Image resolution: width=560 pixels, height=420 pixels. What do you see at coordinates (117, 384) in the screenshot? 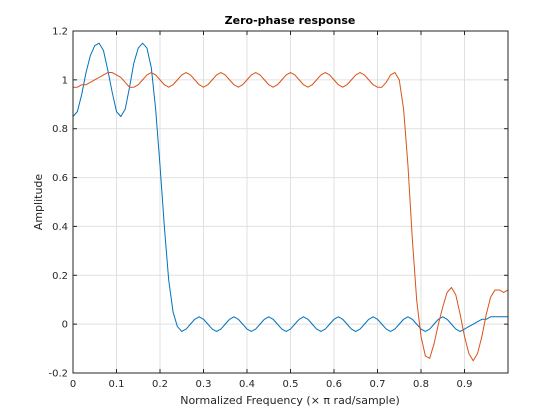
I see `x-tick-label: 0.1` at bounding box center [117, 384].